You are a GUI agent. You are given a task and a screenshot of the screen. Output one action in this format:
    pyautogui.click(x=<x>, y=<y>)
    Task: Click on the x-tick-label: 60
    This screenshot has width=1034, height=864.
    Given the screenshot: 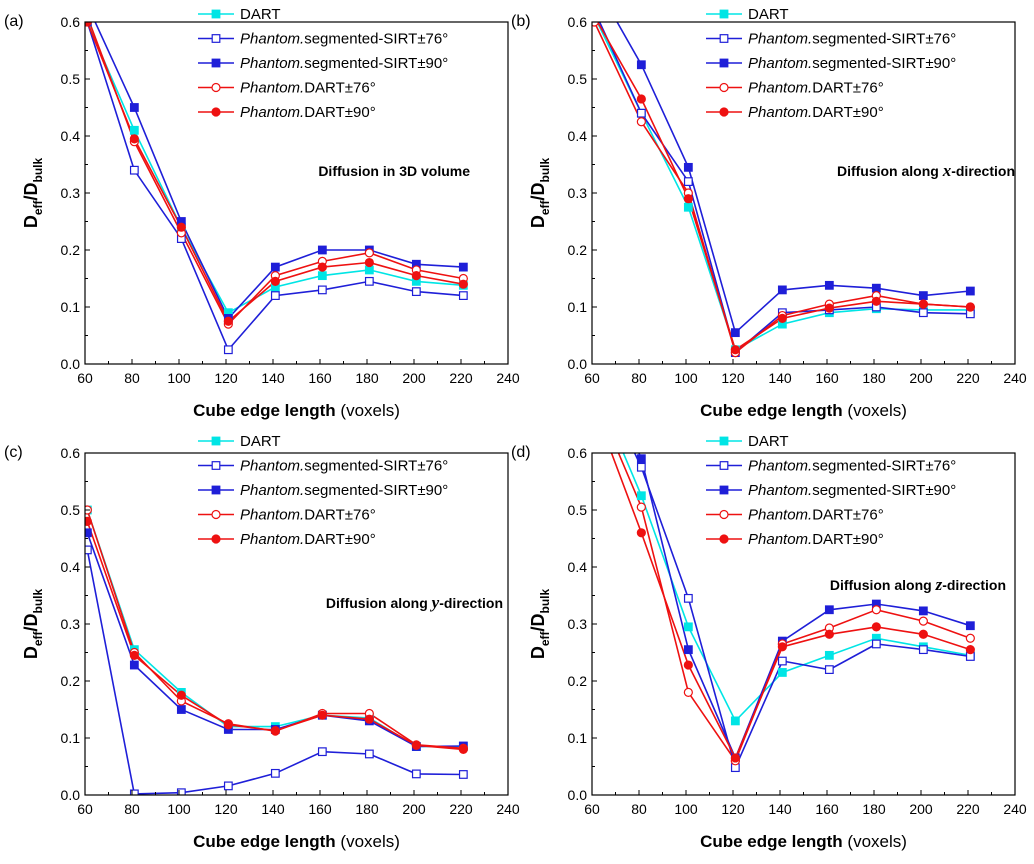 What is the action you would take?
    pyautogui.click(x=85, y=378)
    